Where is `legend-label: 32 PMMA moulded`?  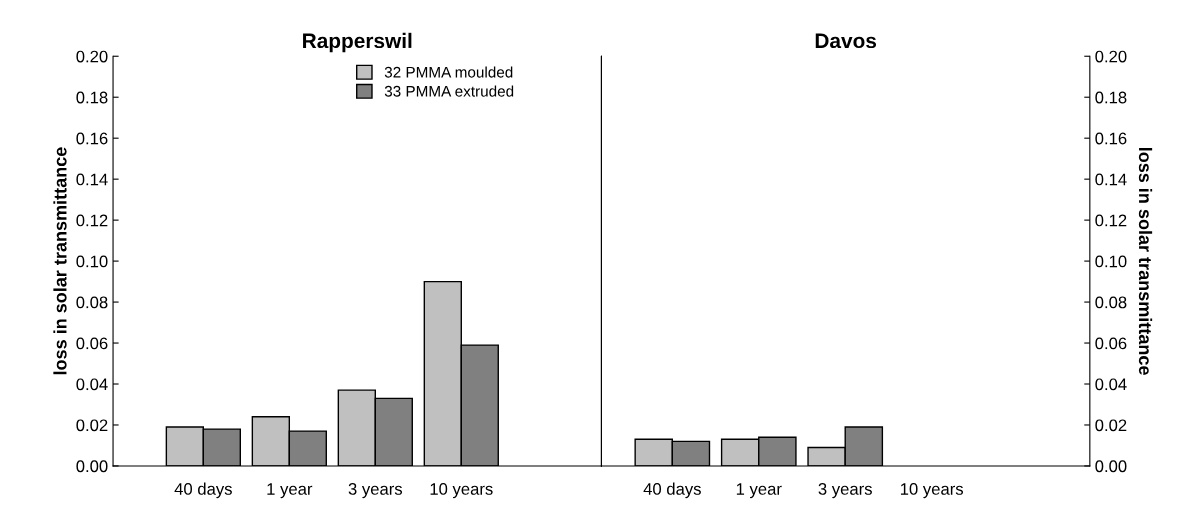 legend-label: 32 PMMA moulded is located at coordinates (448, 72).